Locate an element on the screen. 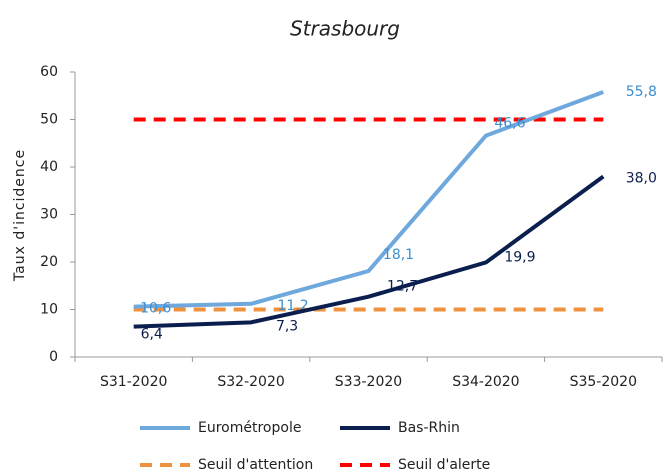 The width and height of the screenshot is (669, 476). y-tick-label: 10 is located at coordinates (49, 310).